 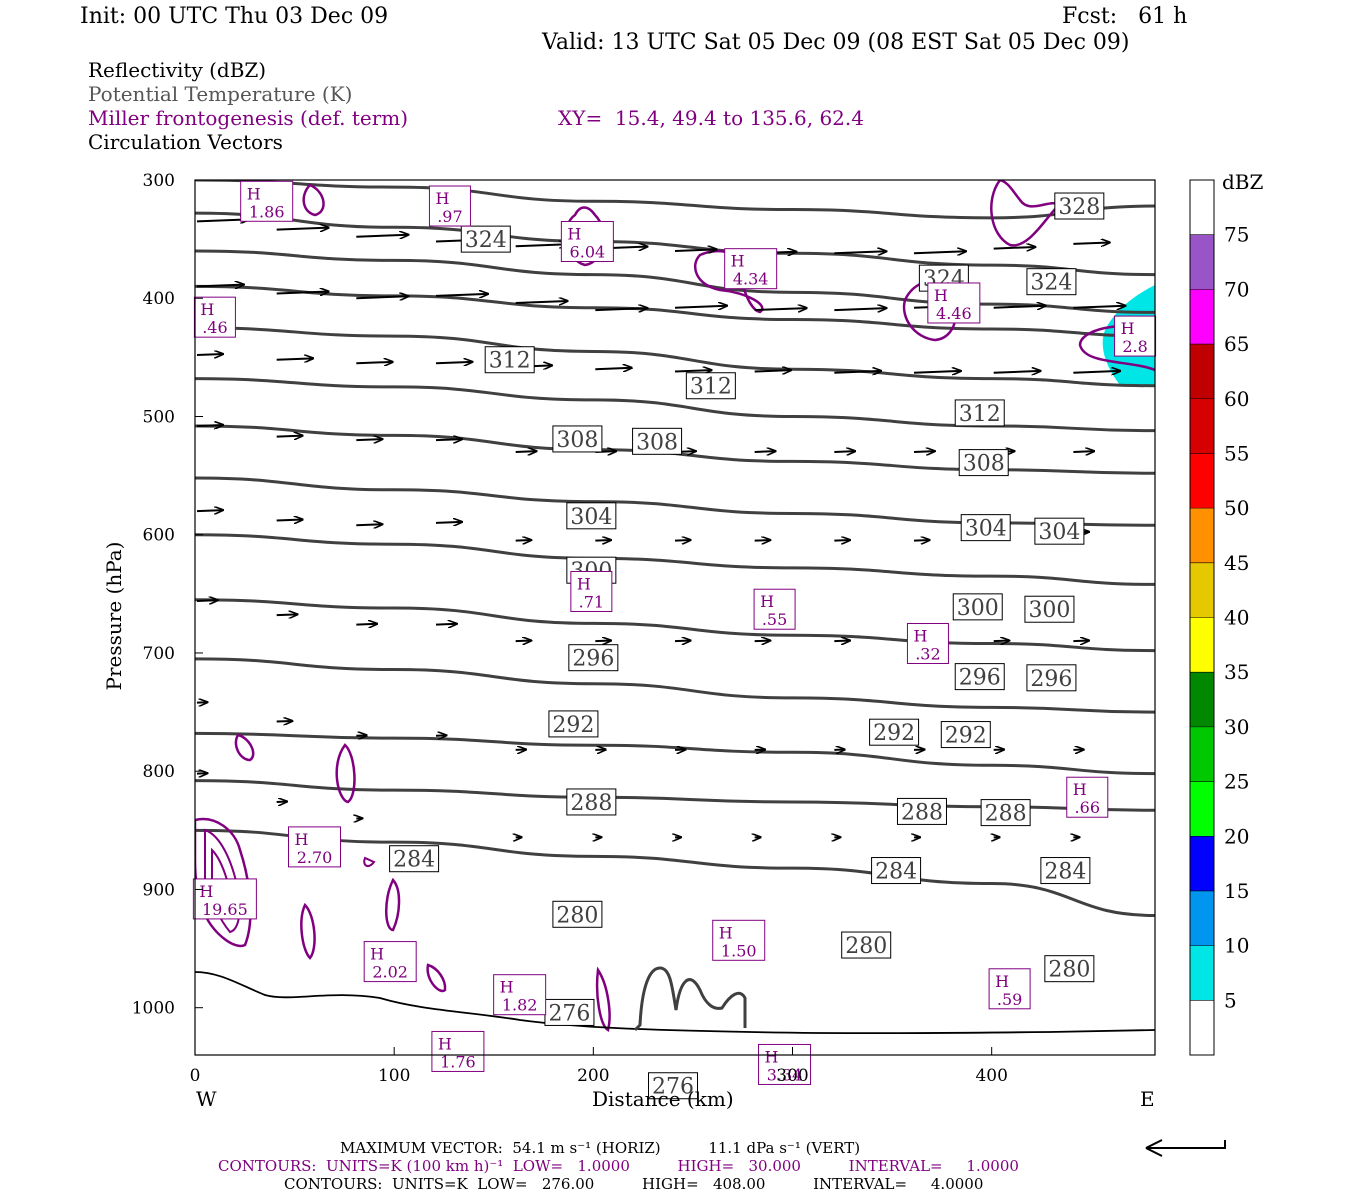 I want to click on x-tick-label: 100, so click(x=394, y=1076).